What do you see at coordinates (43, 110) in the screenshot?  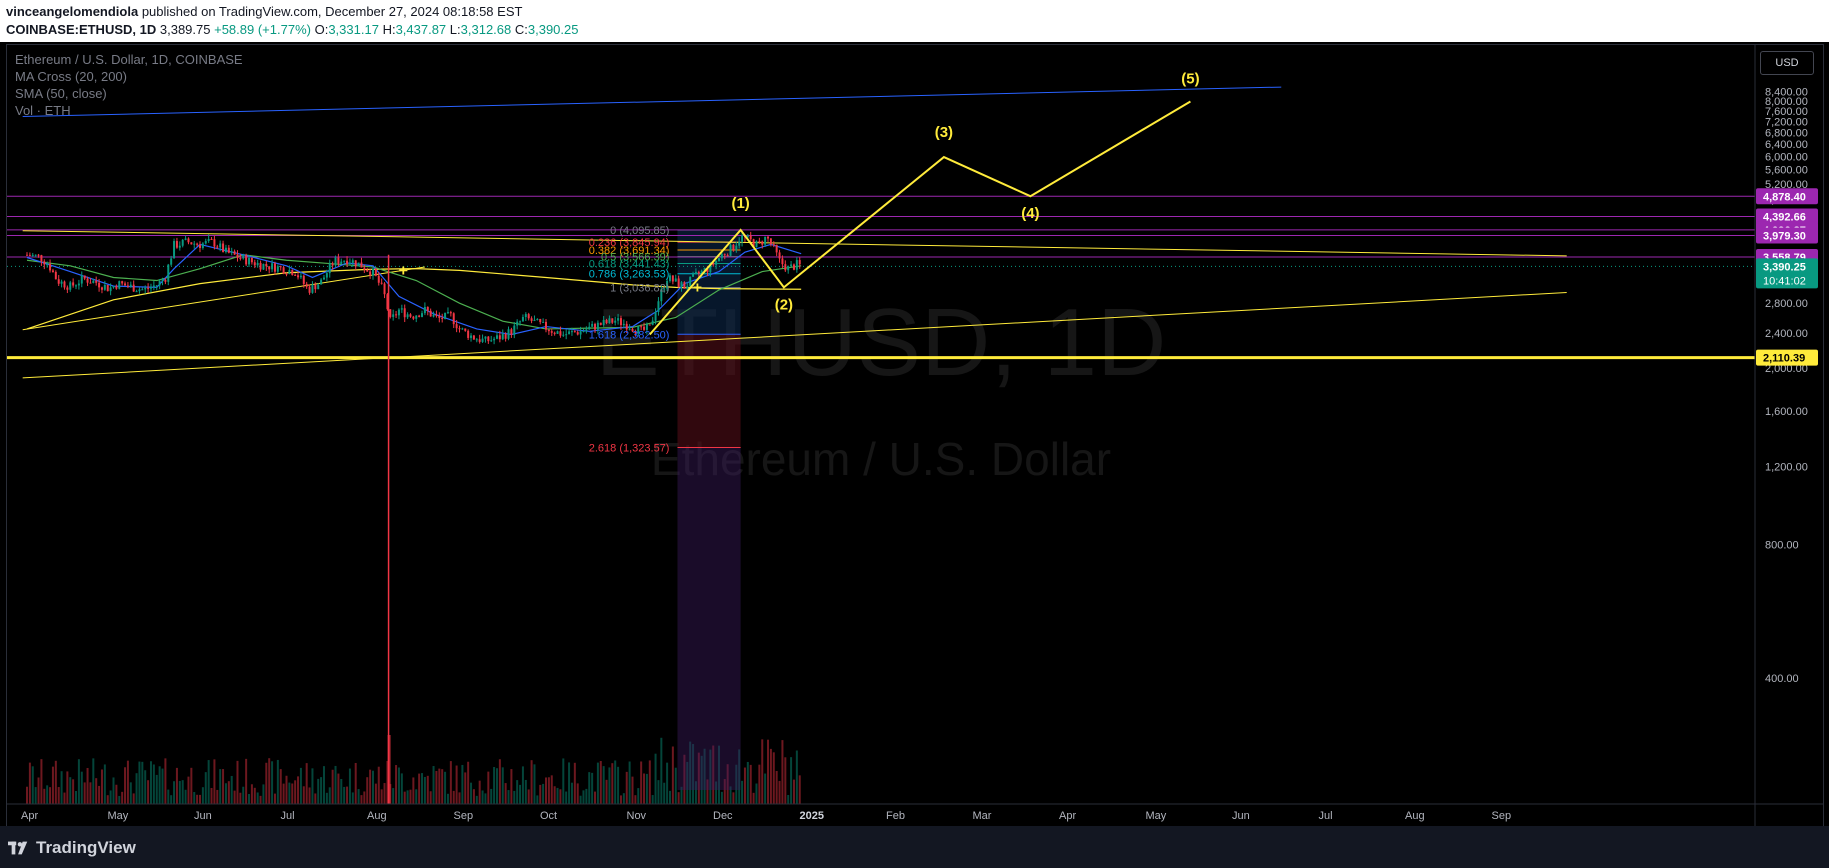 I see `legend-volume: Vol · ETH` at bounding box center [43, 110].